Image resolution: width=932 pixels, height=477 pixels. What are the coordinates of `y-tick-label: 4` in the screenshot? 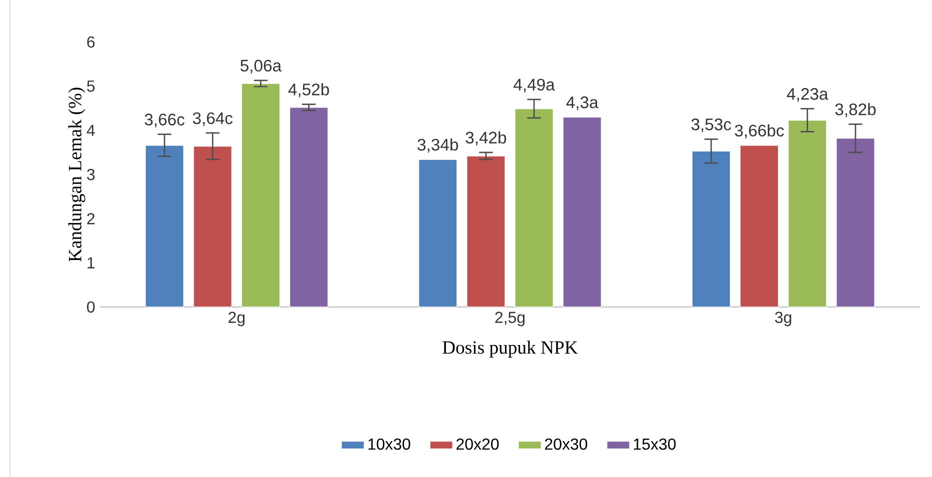 It's located at (90, 130).